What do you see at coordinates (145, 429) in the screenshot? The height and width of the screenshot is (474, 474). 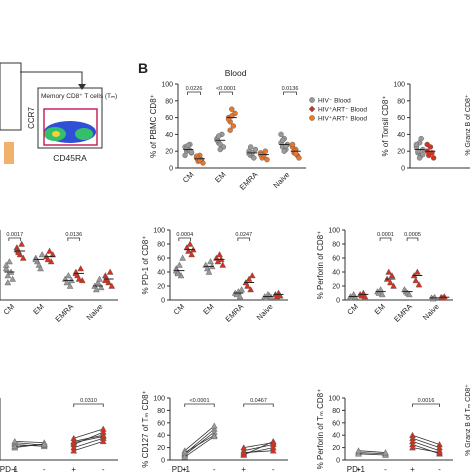 I see `y-axis-title: % CD127 of Tₘ CD8⁺` at bounding box center [145, 429].